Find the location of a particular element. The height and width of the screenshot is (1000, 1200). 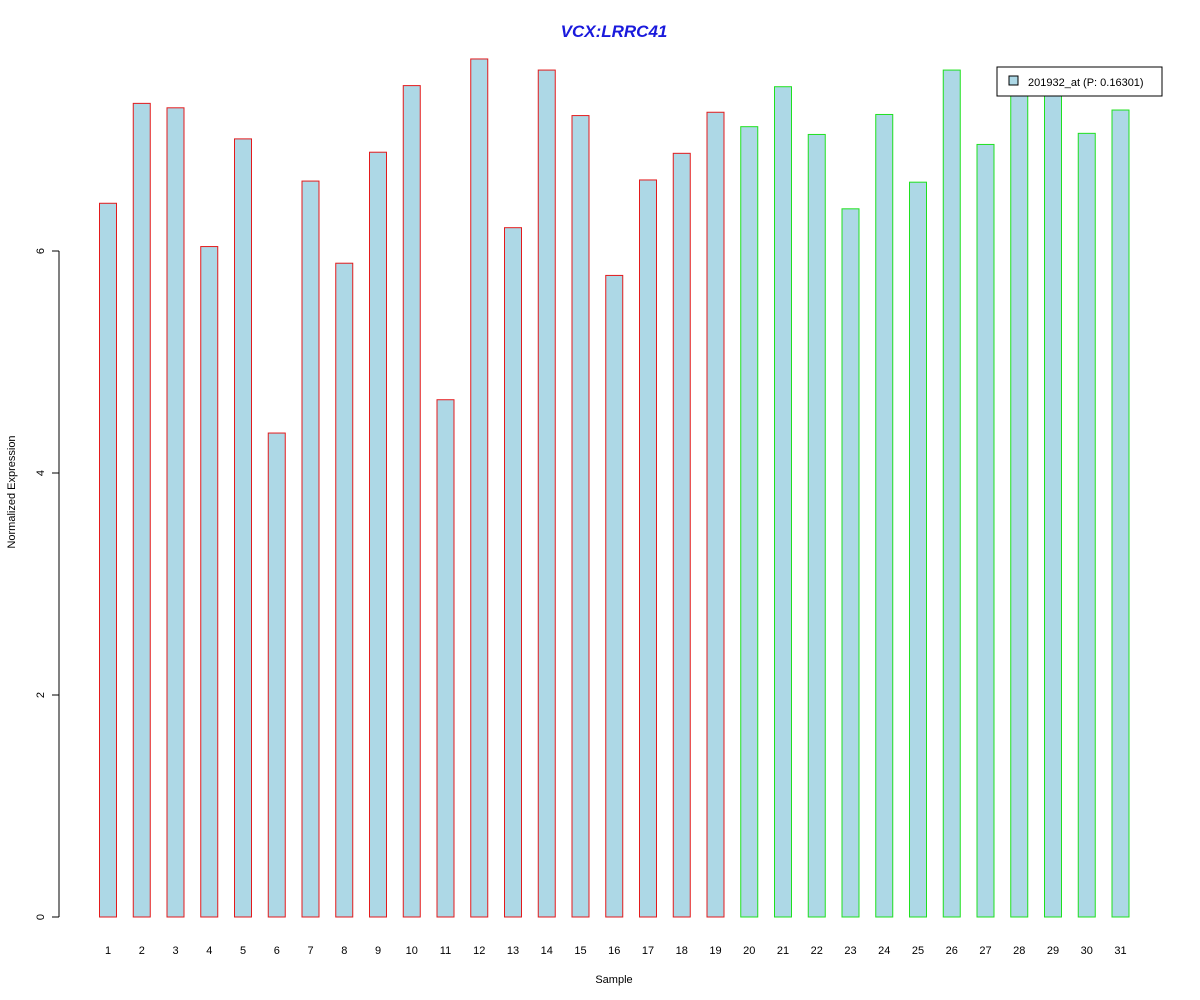

y-axis: 0 2 4 6 is located at coordinates (47, 584).